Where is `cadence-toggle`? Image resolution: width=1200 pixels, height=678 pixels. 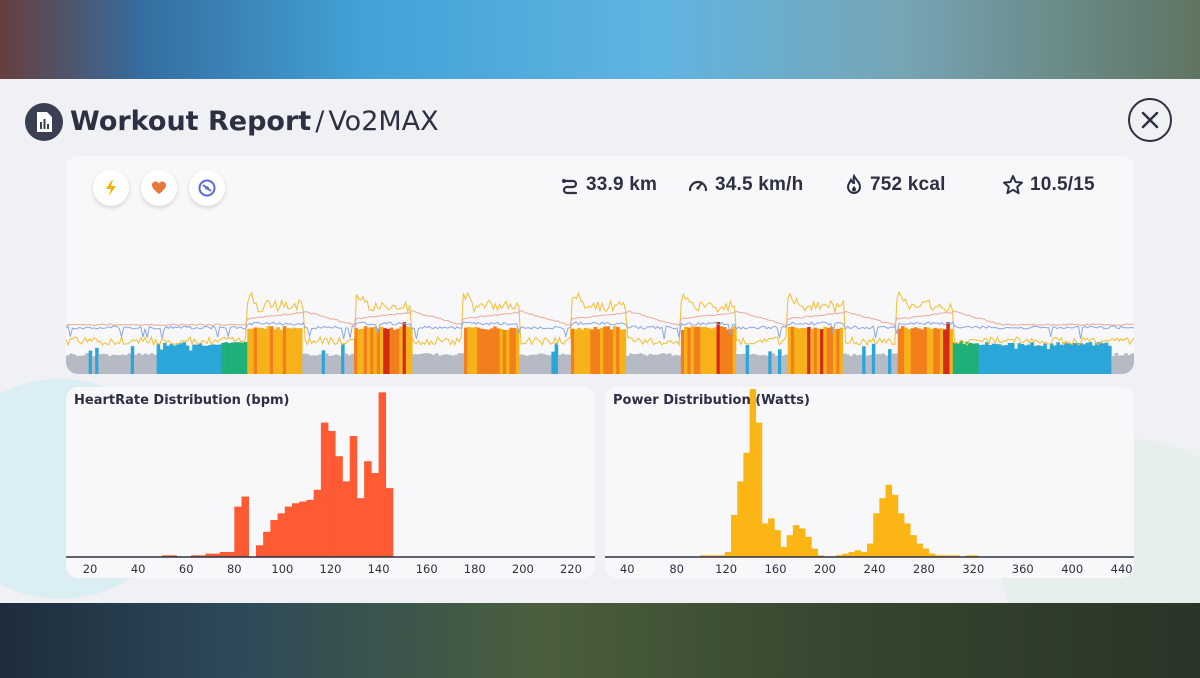 cadence-toggle is located at coordinates (207, 188).